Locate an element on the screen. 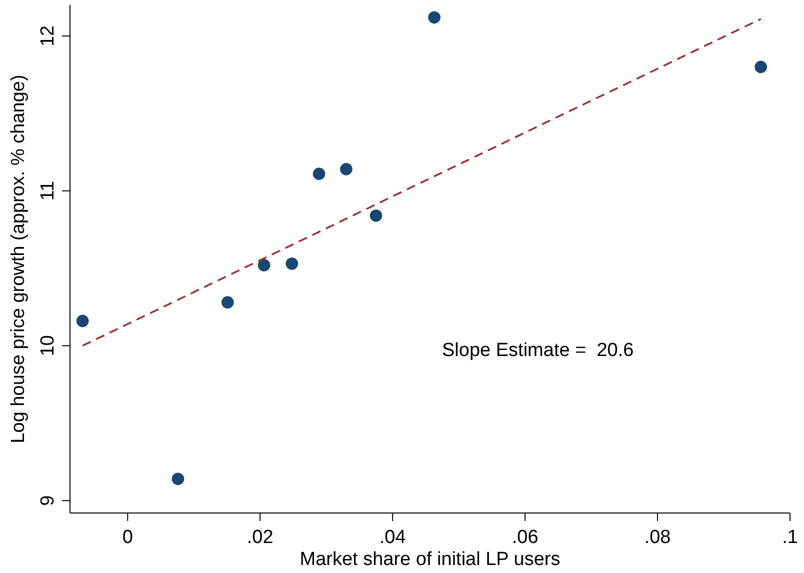 Image resolution: width=804 pixels, height=573 pixels. x-tick-label: .08 is located at coordinates (657, 537).